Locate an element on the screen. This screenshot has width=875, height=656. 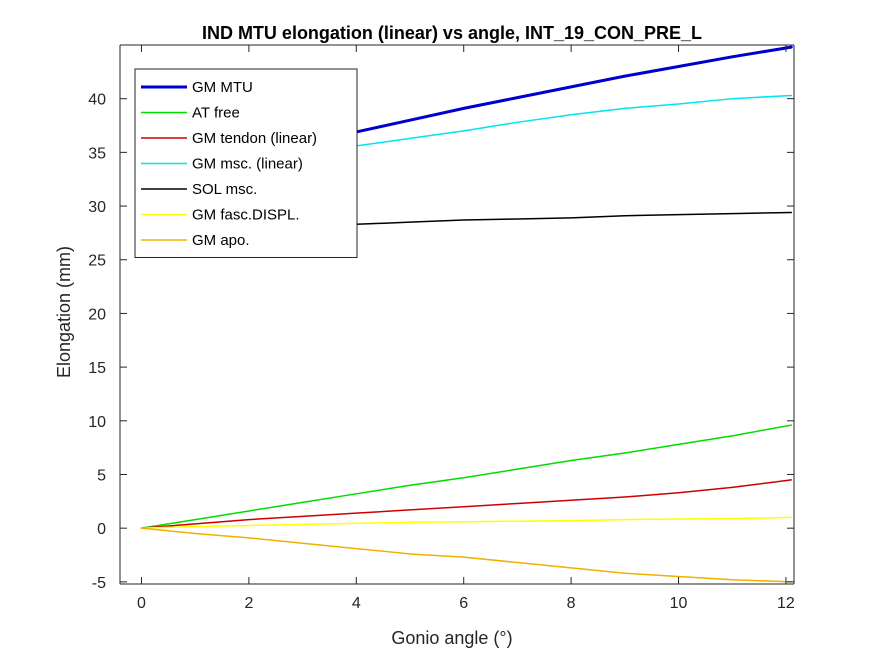
x-tick-label: 12 is located at coordinates (786, 603).